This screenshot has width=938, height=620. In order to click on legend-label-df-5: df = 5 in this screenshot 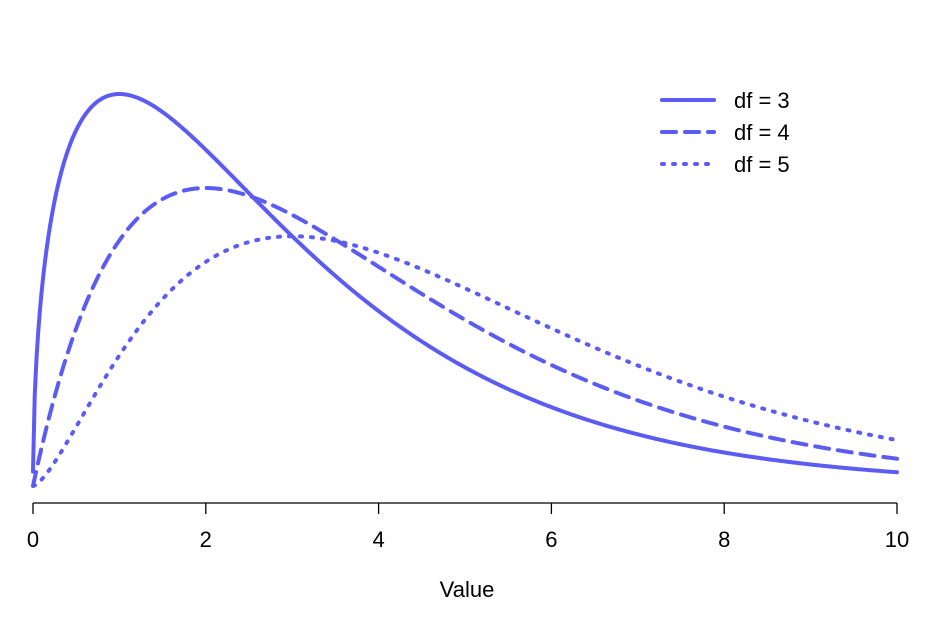, I will do `click(762, 164)`.